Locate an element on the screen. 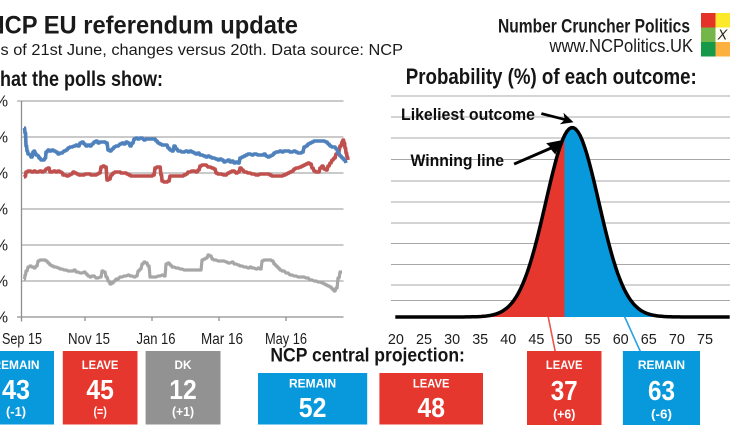 This screenshot has width=730, height=430. svg-text: 30 is located at coordinates (452, 339).